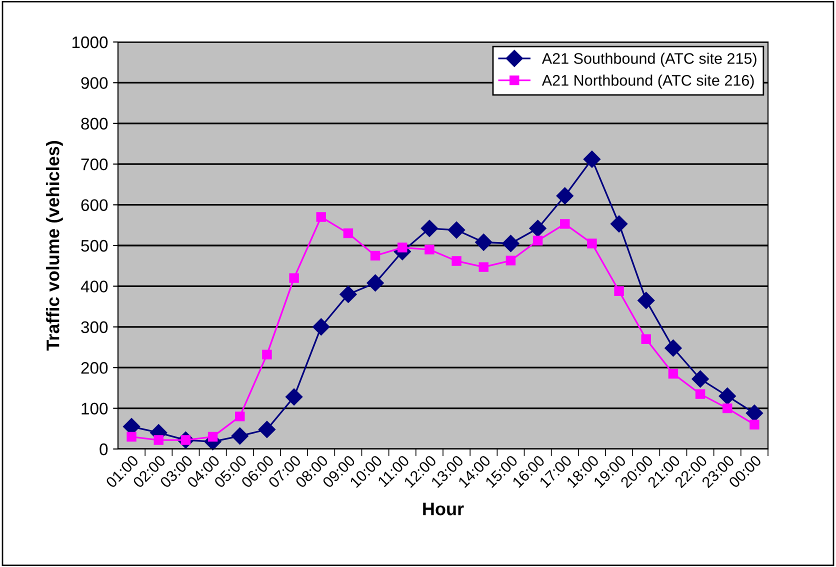  What do you see at coordinates (94, 124) in the screenshot?
I see `y-tick-label: 800` at bounding box center [94, 124].